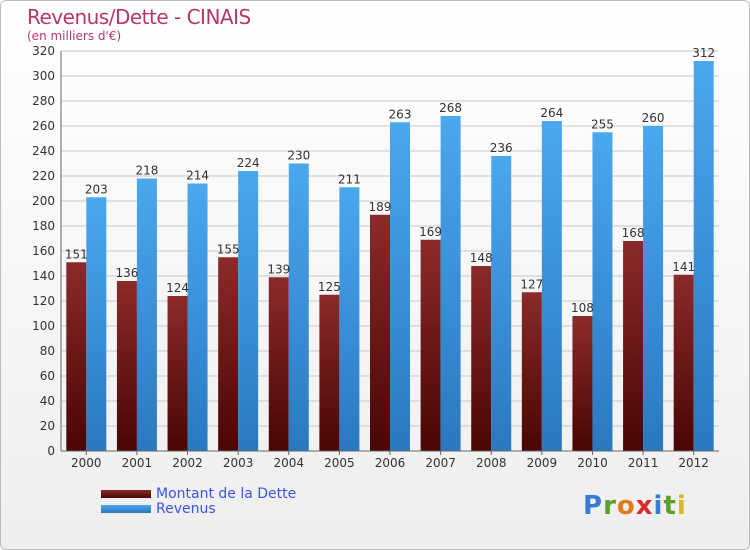 The height and width of the screenshot is (550, 750). I want to click on data-label: 211, so click(349, 179).